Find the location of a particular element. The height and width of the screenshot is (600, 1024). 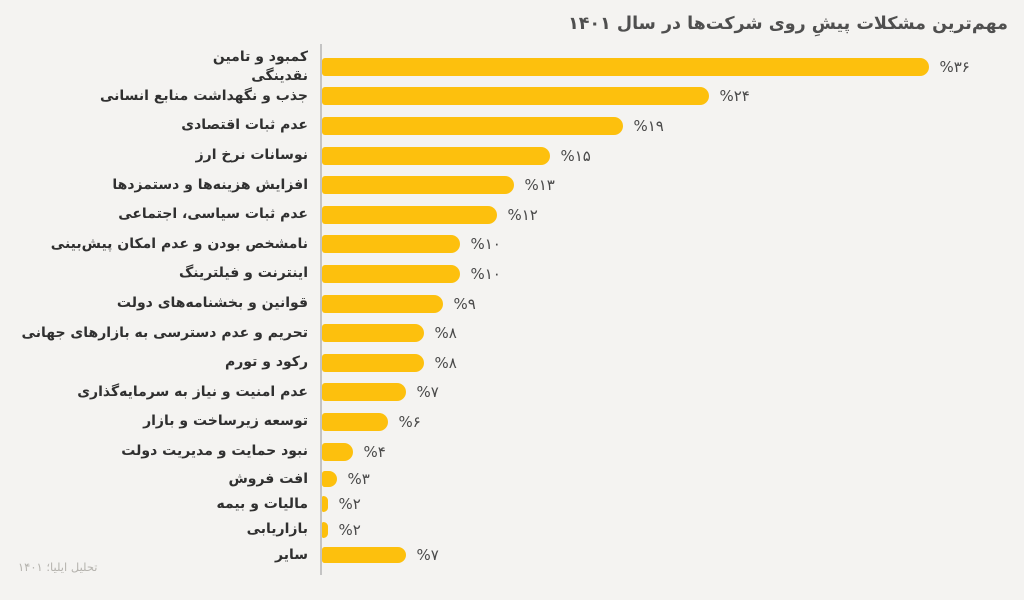

bar-row: نبود حمایت و مدیریت دولت %۴ is located at coordinates (512, 452).